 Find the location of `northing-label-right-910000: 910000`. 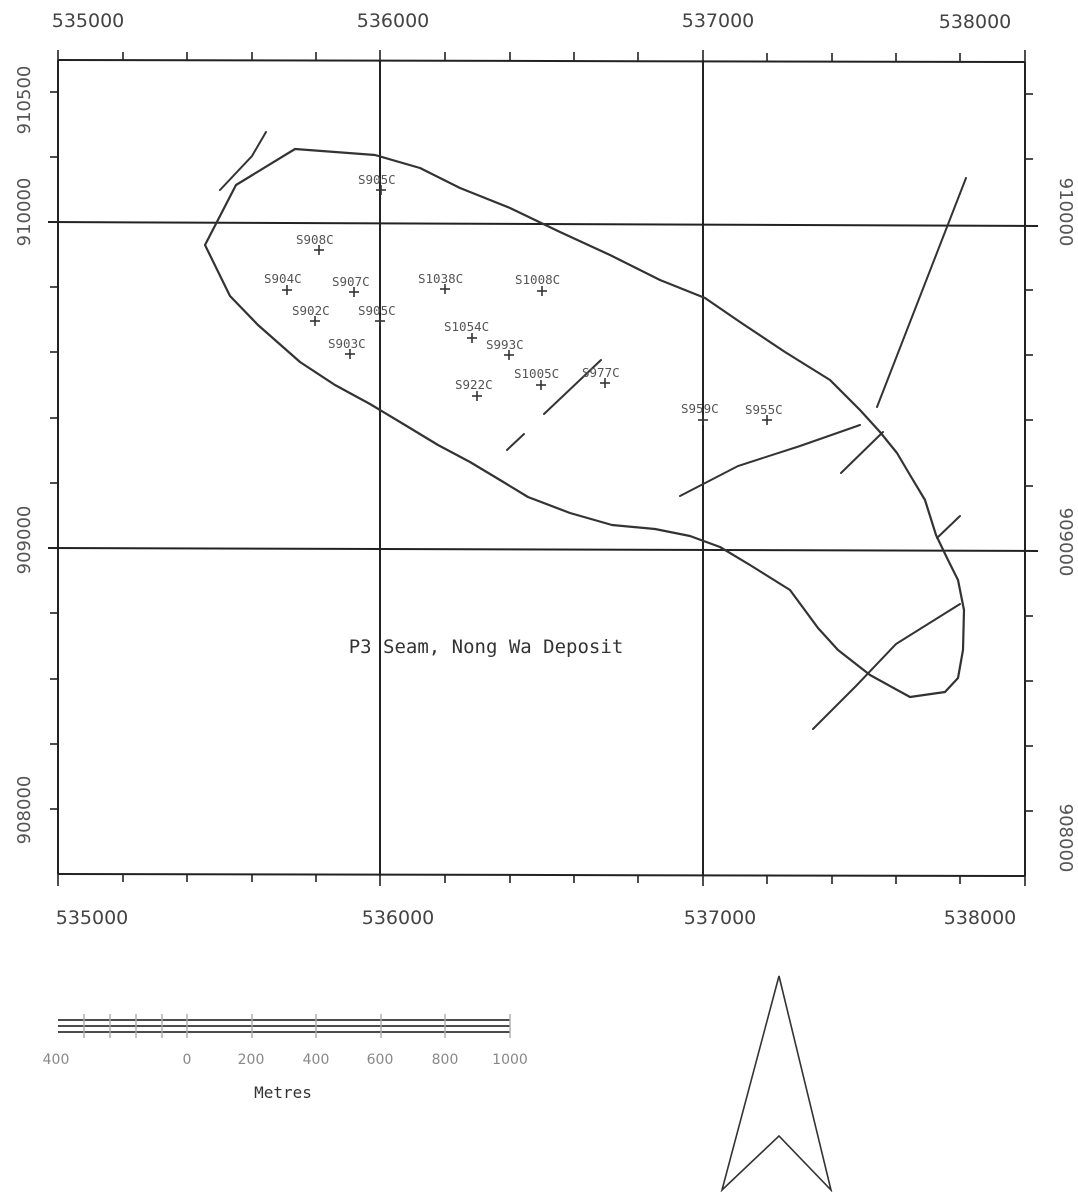

northing-label-right-910000: 910000 is located at coordinates (1065, 212).